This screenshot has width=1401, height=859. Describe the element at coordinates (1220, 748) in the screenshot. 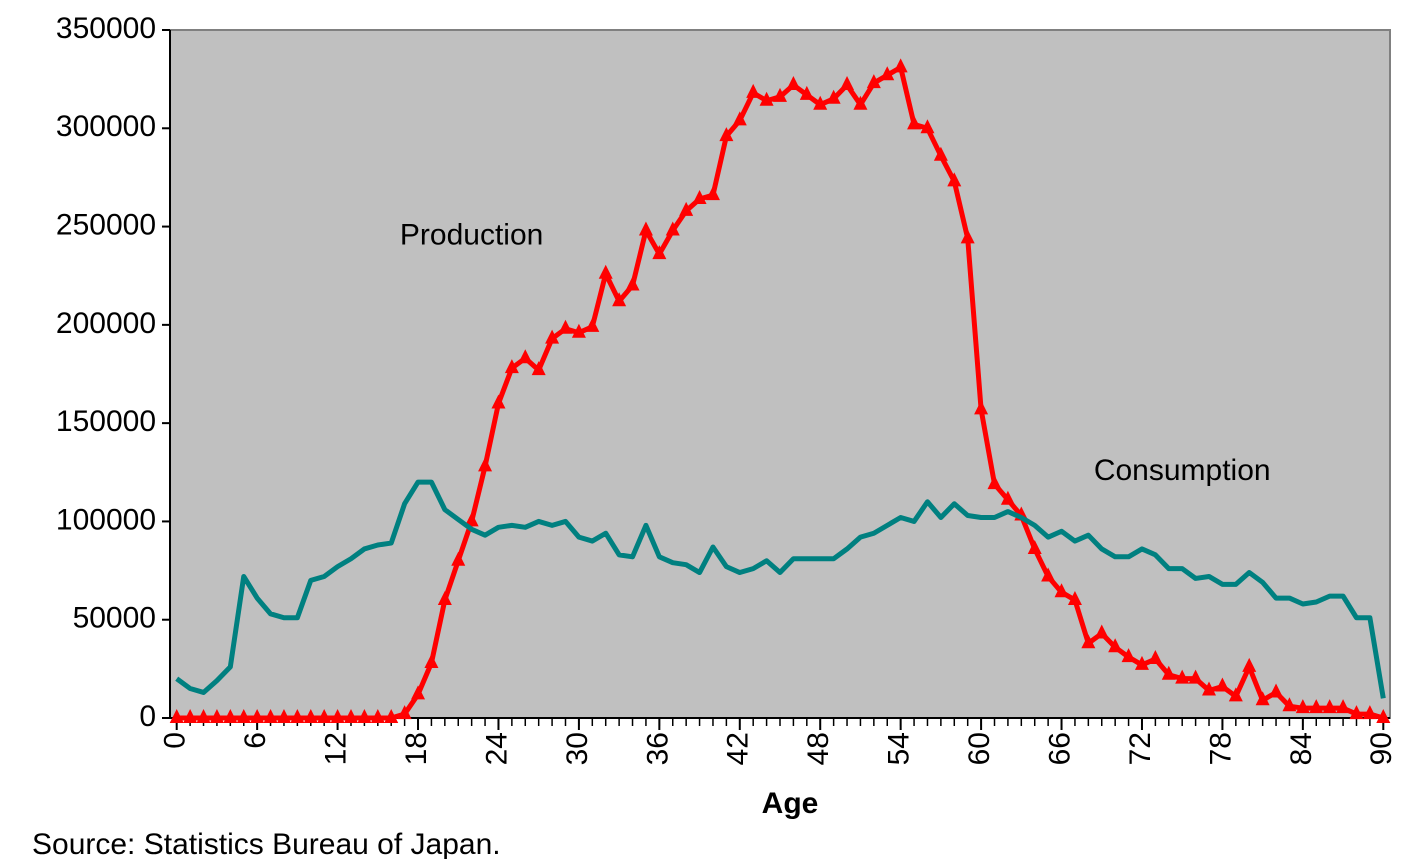

I see `x-tick-label: 78` at that location.